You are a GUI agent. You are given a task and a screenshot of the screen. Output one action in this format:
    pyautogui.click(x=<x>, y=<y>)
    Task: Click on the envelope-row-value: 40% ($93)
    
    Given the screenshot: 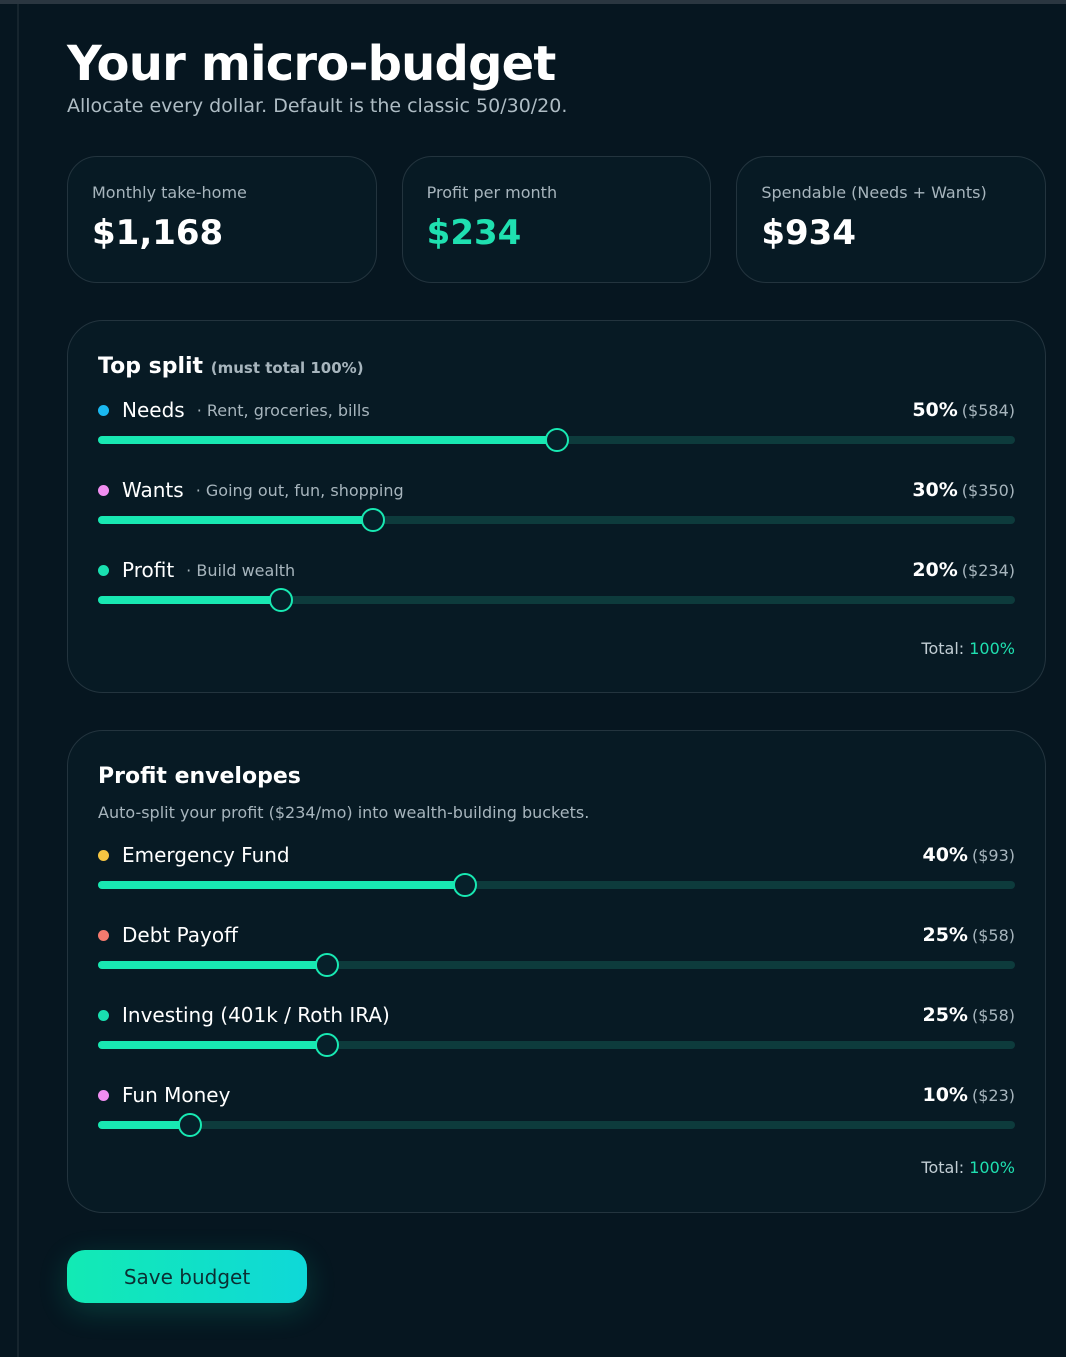 What is the action you would take?
    pyautogui.click(x=968, y=855)
    